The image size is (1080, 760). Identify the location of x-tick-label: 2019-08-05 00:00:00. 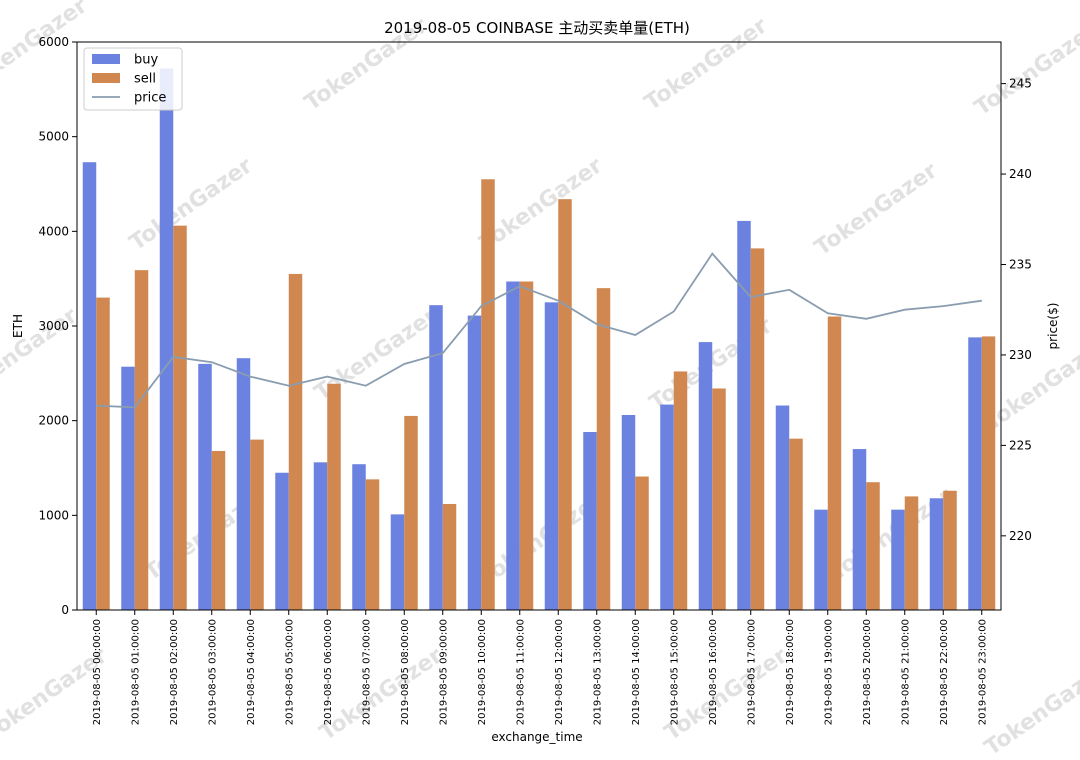
(97, 672).